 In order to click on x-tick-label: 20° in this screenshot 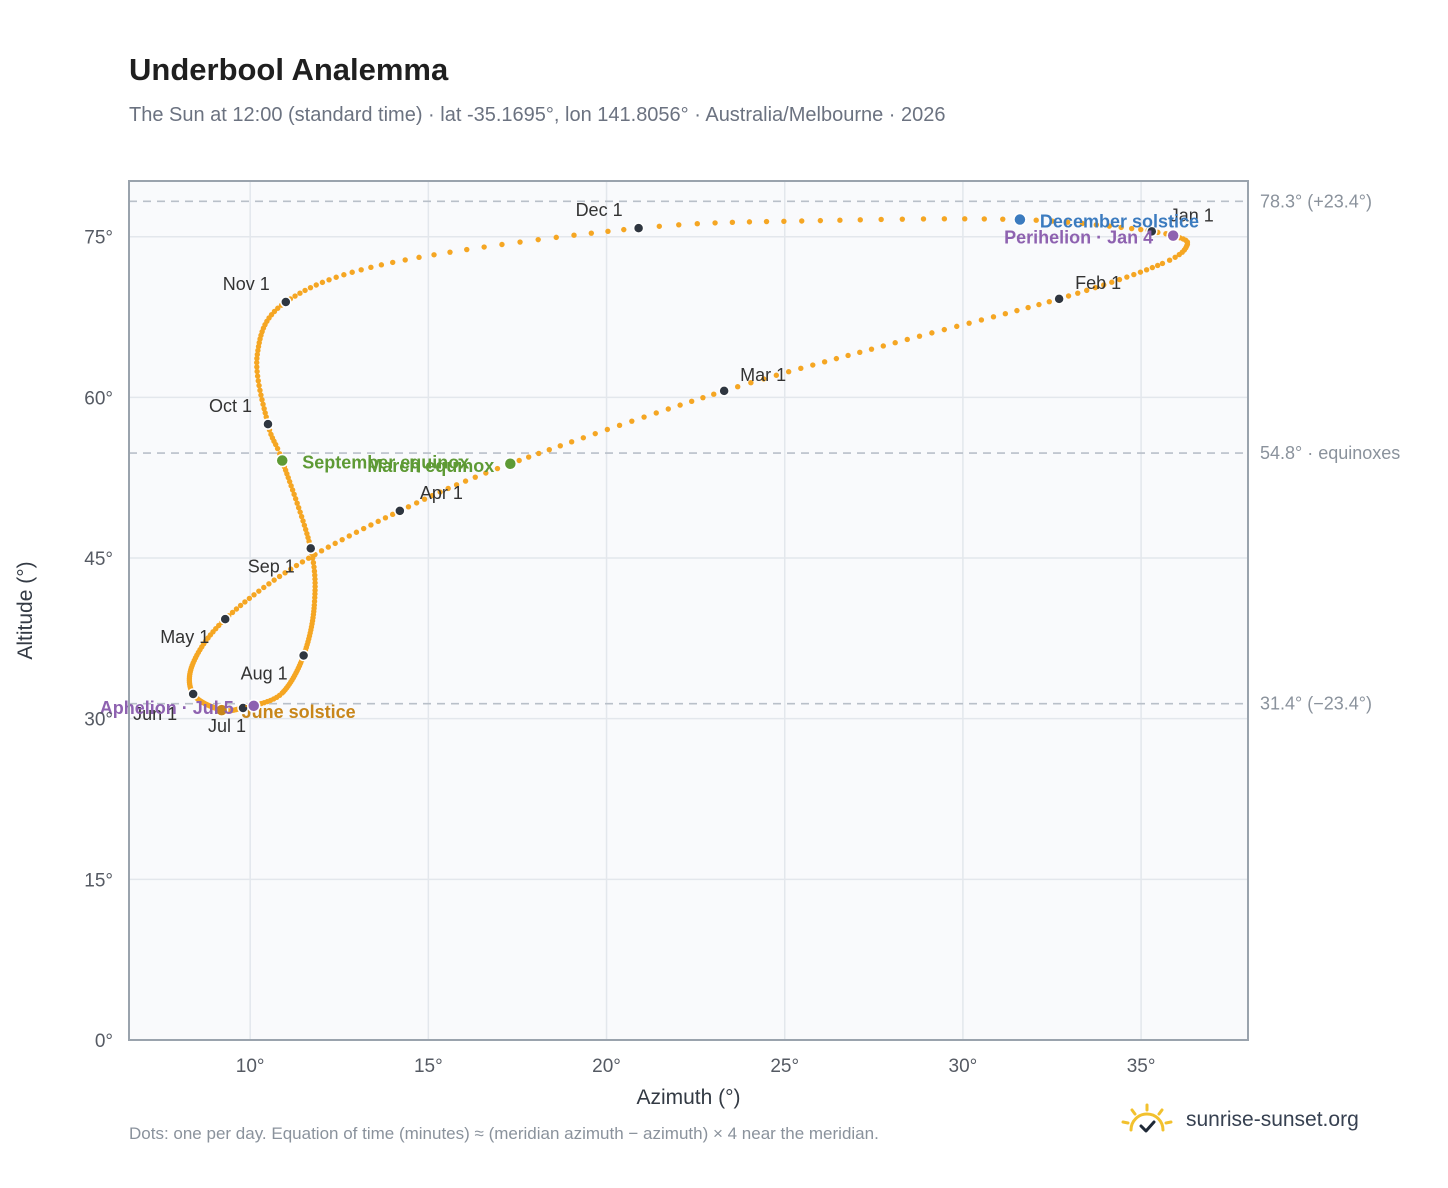, I will do `click(606, 1066)`.